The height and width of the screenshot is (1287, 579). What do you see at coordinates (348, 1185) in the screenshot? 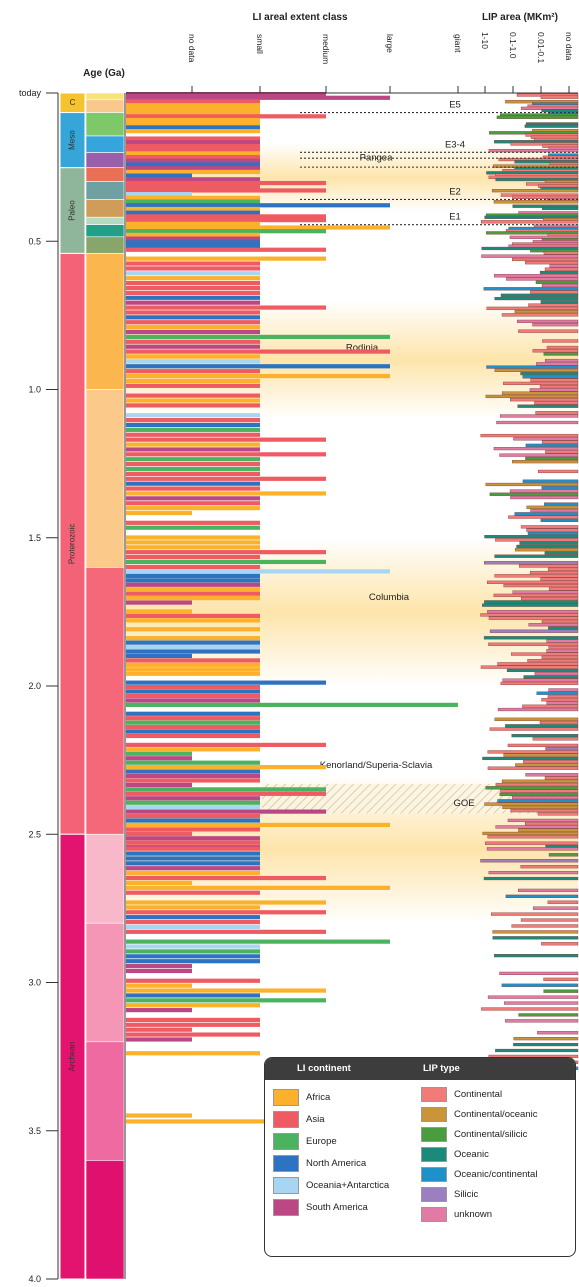
I see `legend-li-label: Oceania+Antarctica` at bounding box center [348, 1185].